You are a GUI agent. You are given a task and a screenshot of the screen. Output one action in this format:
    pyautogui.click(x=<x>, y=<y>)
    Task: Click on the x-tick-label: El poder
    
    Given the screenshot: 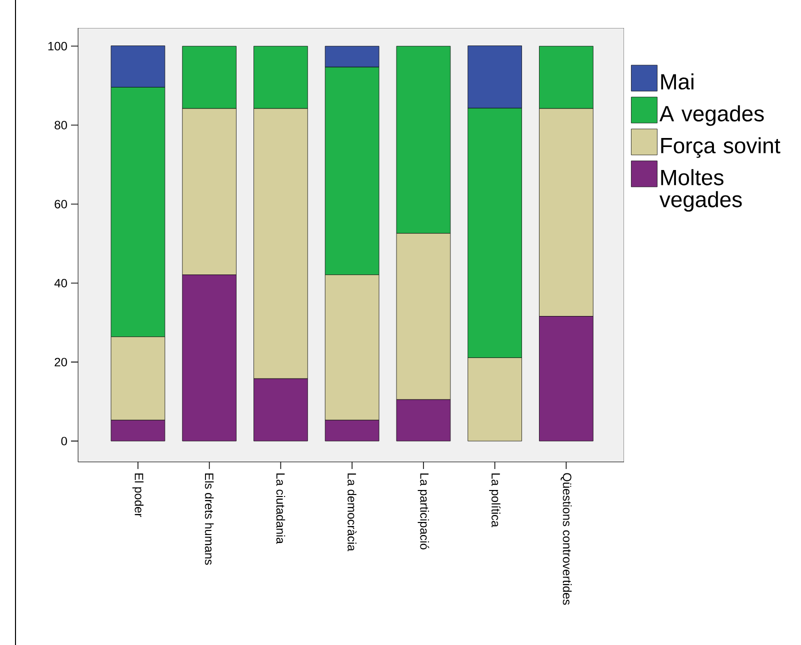 What is the action you would take?
    pyautogui.click(x=138, y=495)
    